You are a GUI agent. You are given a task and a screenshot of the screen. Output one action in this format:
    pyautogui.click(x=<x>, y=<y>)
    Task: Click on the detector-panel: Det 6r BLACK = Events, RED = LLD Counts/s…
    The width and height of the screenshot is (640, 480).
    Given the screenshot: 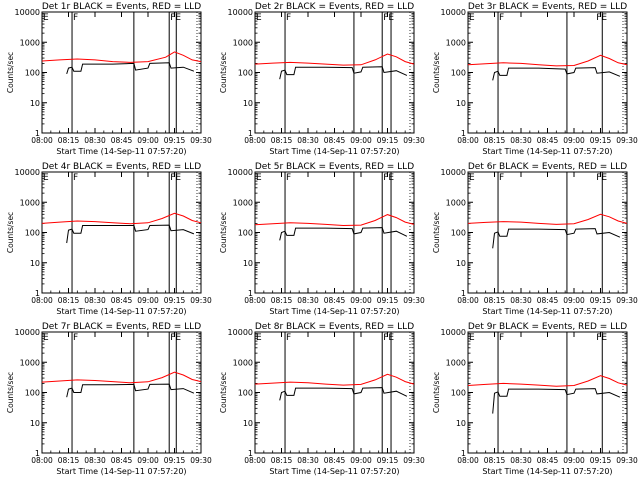 What is the action you would take?
    pyautogui.click(x=532, y=240)
    